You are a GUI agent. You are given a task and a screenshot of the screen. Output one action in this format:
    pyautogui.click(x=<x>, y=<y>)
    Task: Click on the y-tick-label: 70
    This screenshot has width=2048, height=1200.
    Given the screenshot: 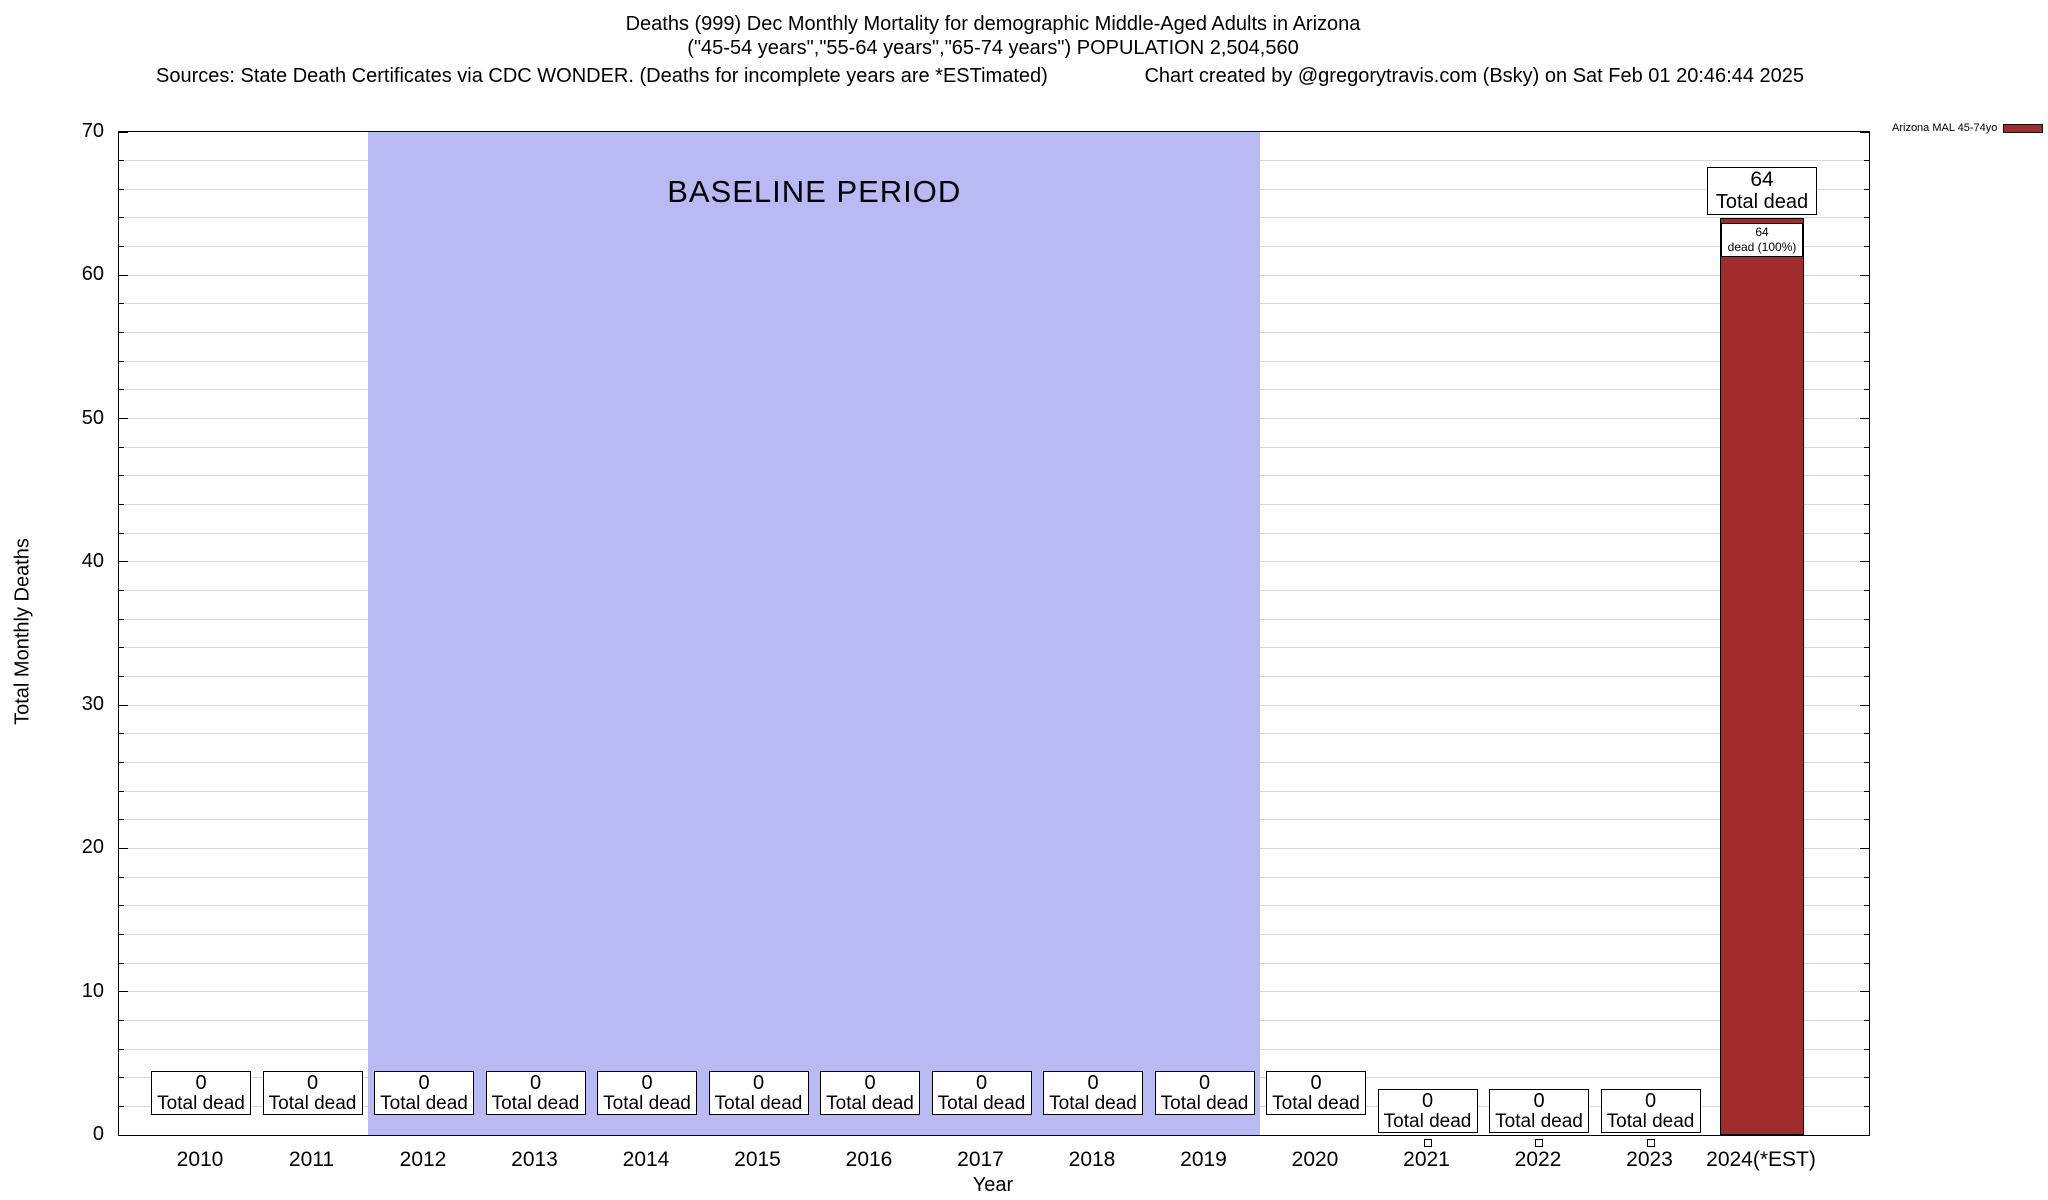 What is the action you would take?
    pyautogui.click(x=92, y=131)
    